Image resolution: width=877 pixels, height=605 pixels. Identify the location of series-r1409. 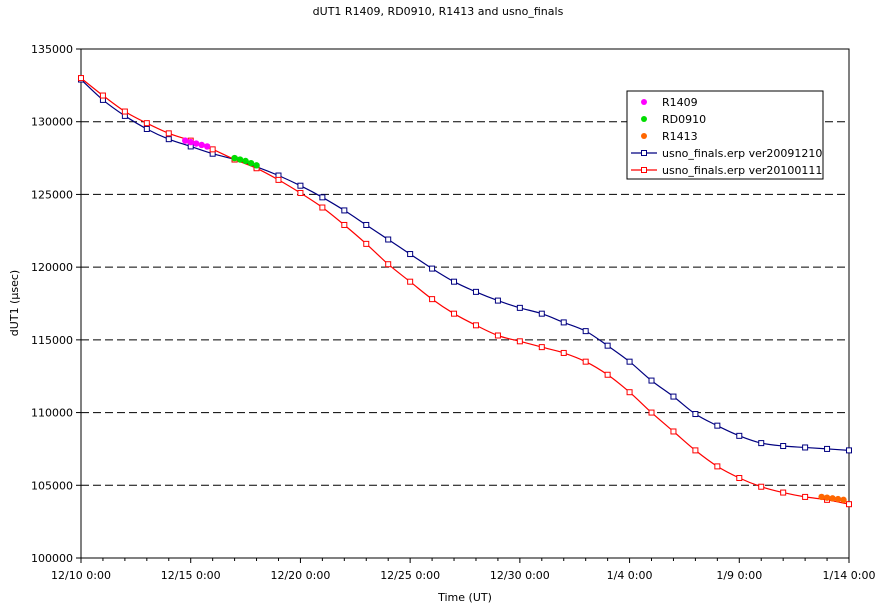
(196, 143).